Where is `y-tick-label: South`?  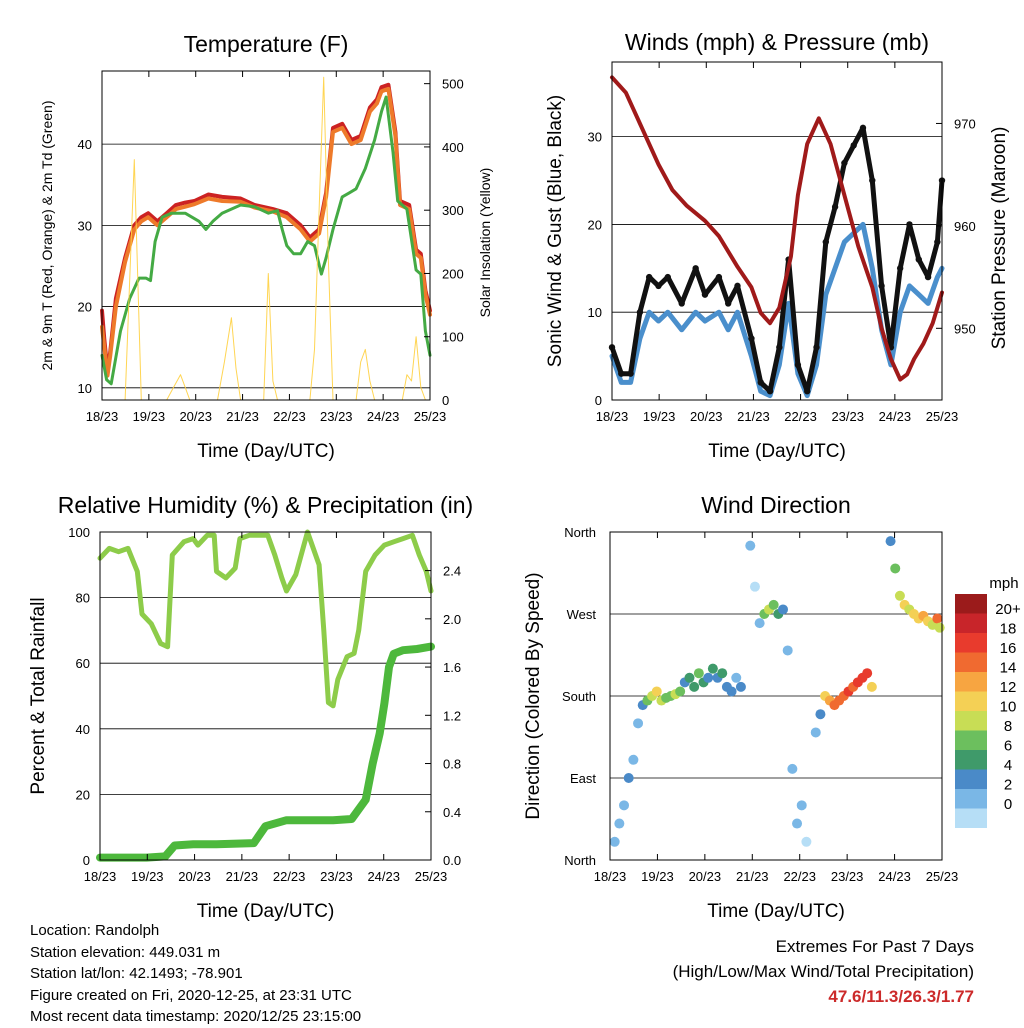 y-tick-label: South is located at coordinates (579, 696).